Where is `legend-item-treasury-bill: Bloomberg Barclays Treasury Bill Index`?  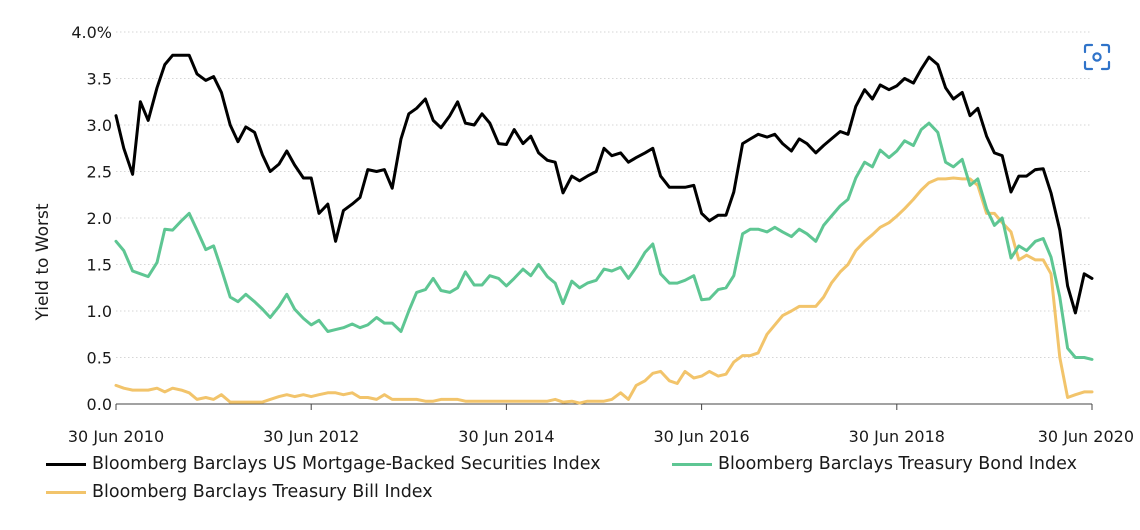
legend-item-treasury-bill: Bloomberg Barclays Treasury Bill Index is located at coordinates (239, 492).